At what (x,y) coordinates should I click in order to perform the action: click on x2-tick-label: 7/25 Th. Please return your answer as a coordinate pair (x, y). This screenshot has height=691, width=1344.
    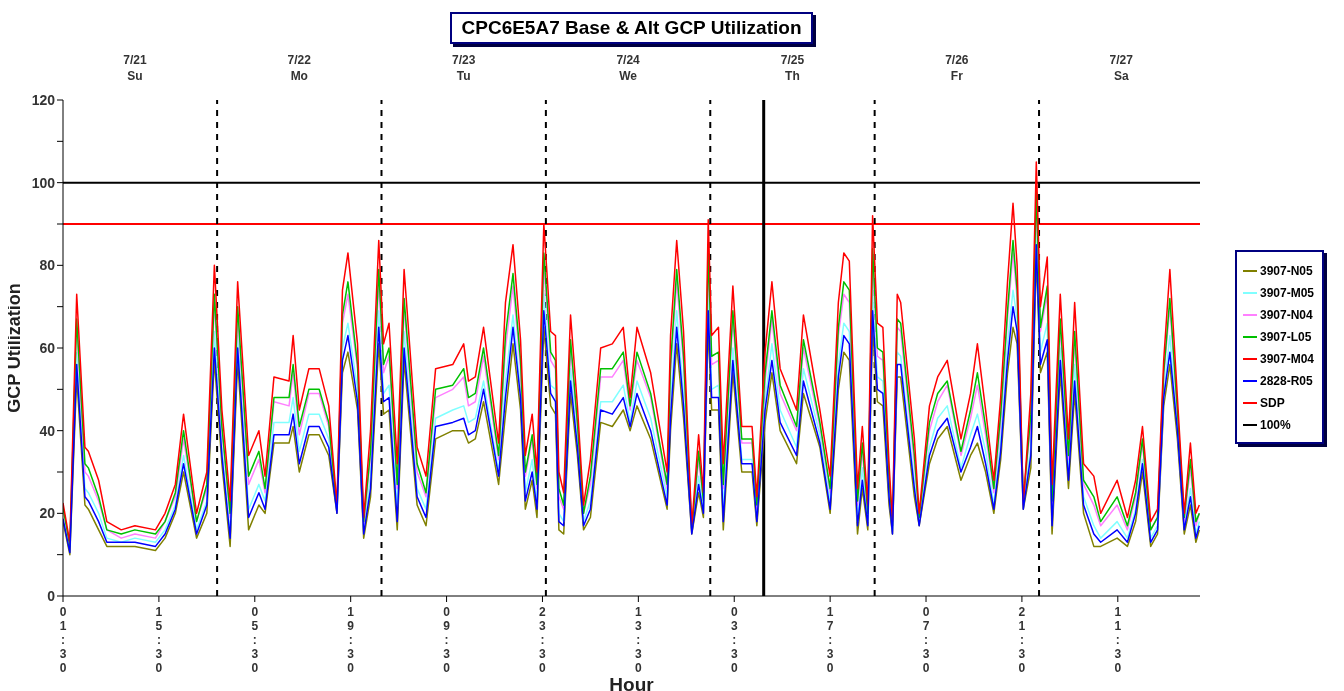
    Looking at the image, I should click on (792, 68).